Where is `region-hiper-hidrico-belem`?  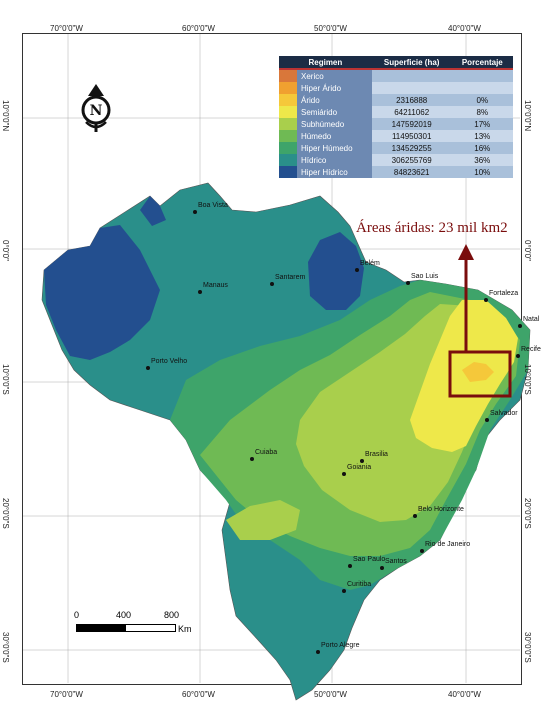
region-hiper-hidrico-belem is located at coordinates (336, 271).